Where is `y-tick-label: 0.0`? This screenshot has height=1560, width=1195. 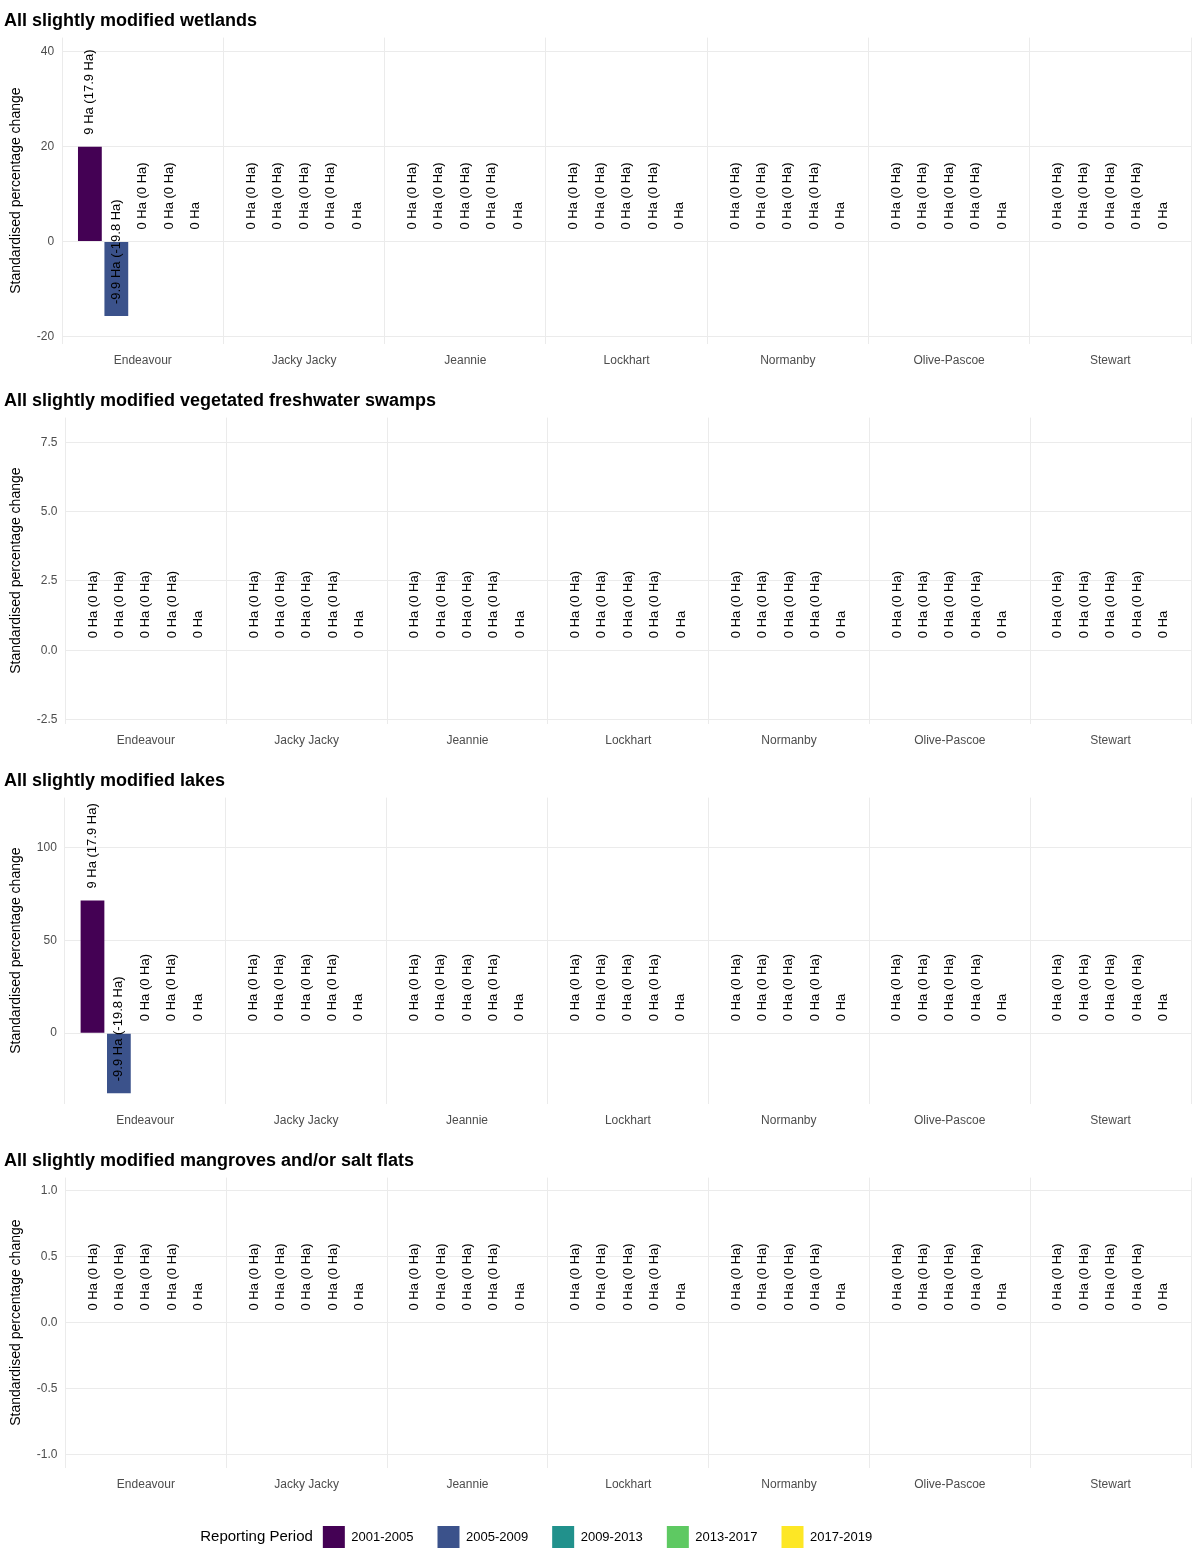 y-tick-label: 0.0 is located at coordinates (49, 1321).